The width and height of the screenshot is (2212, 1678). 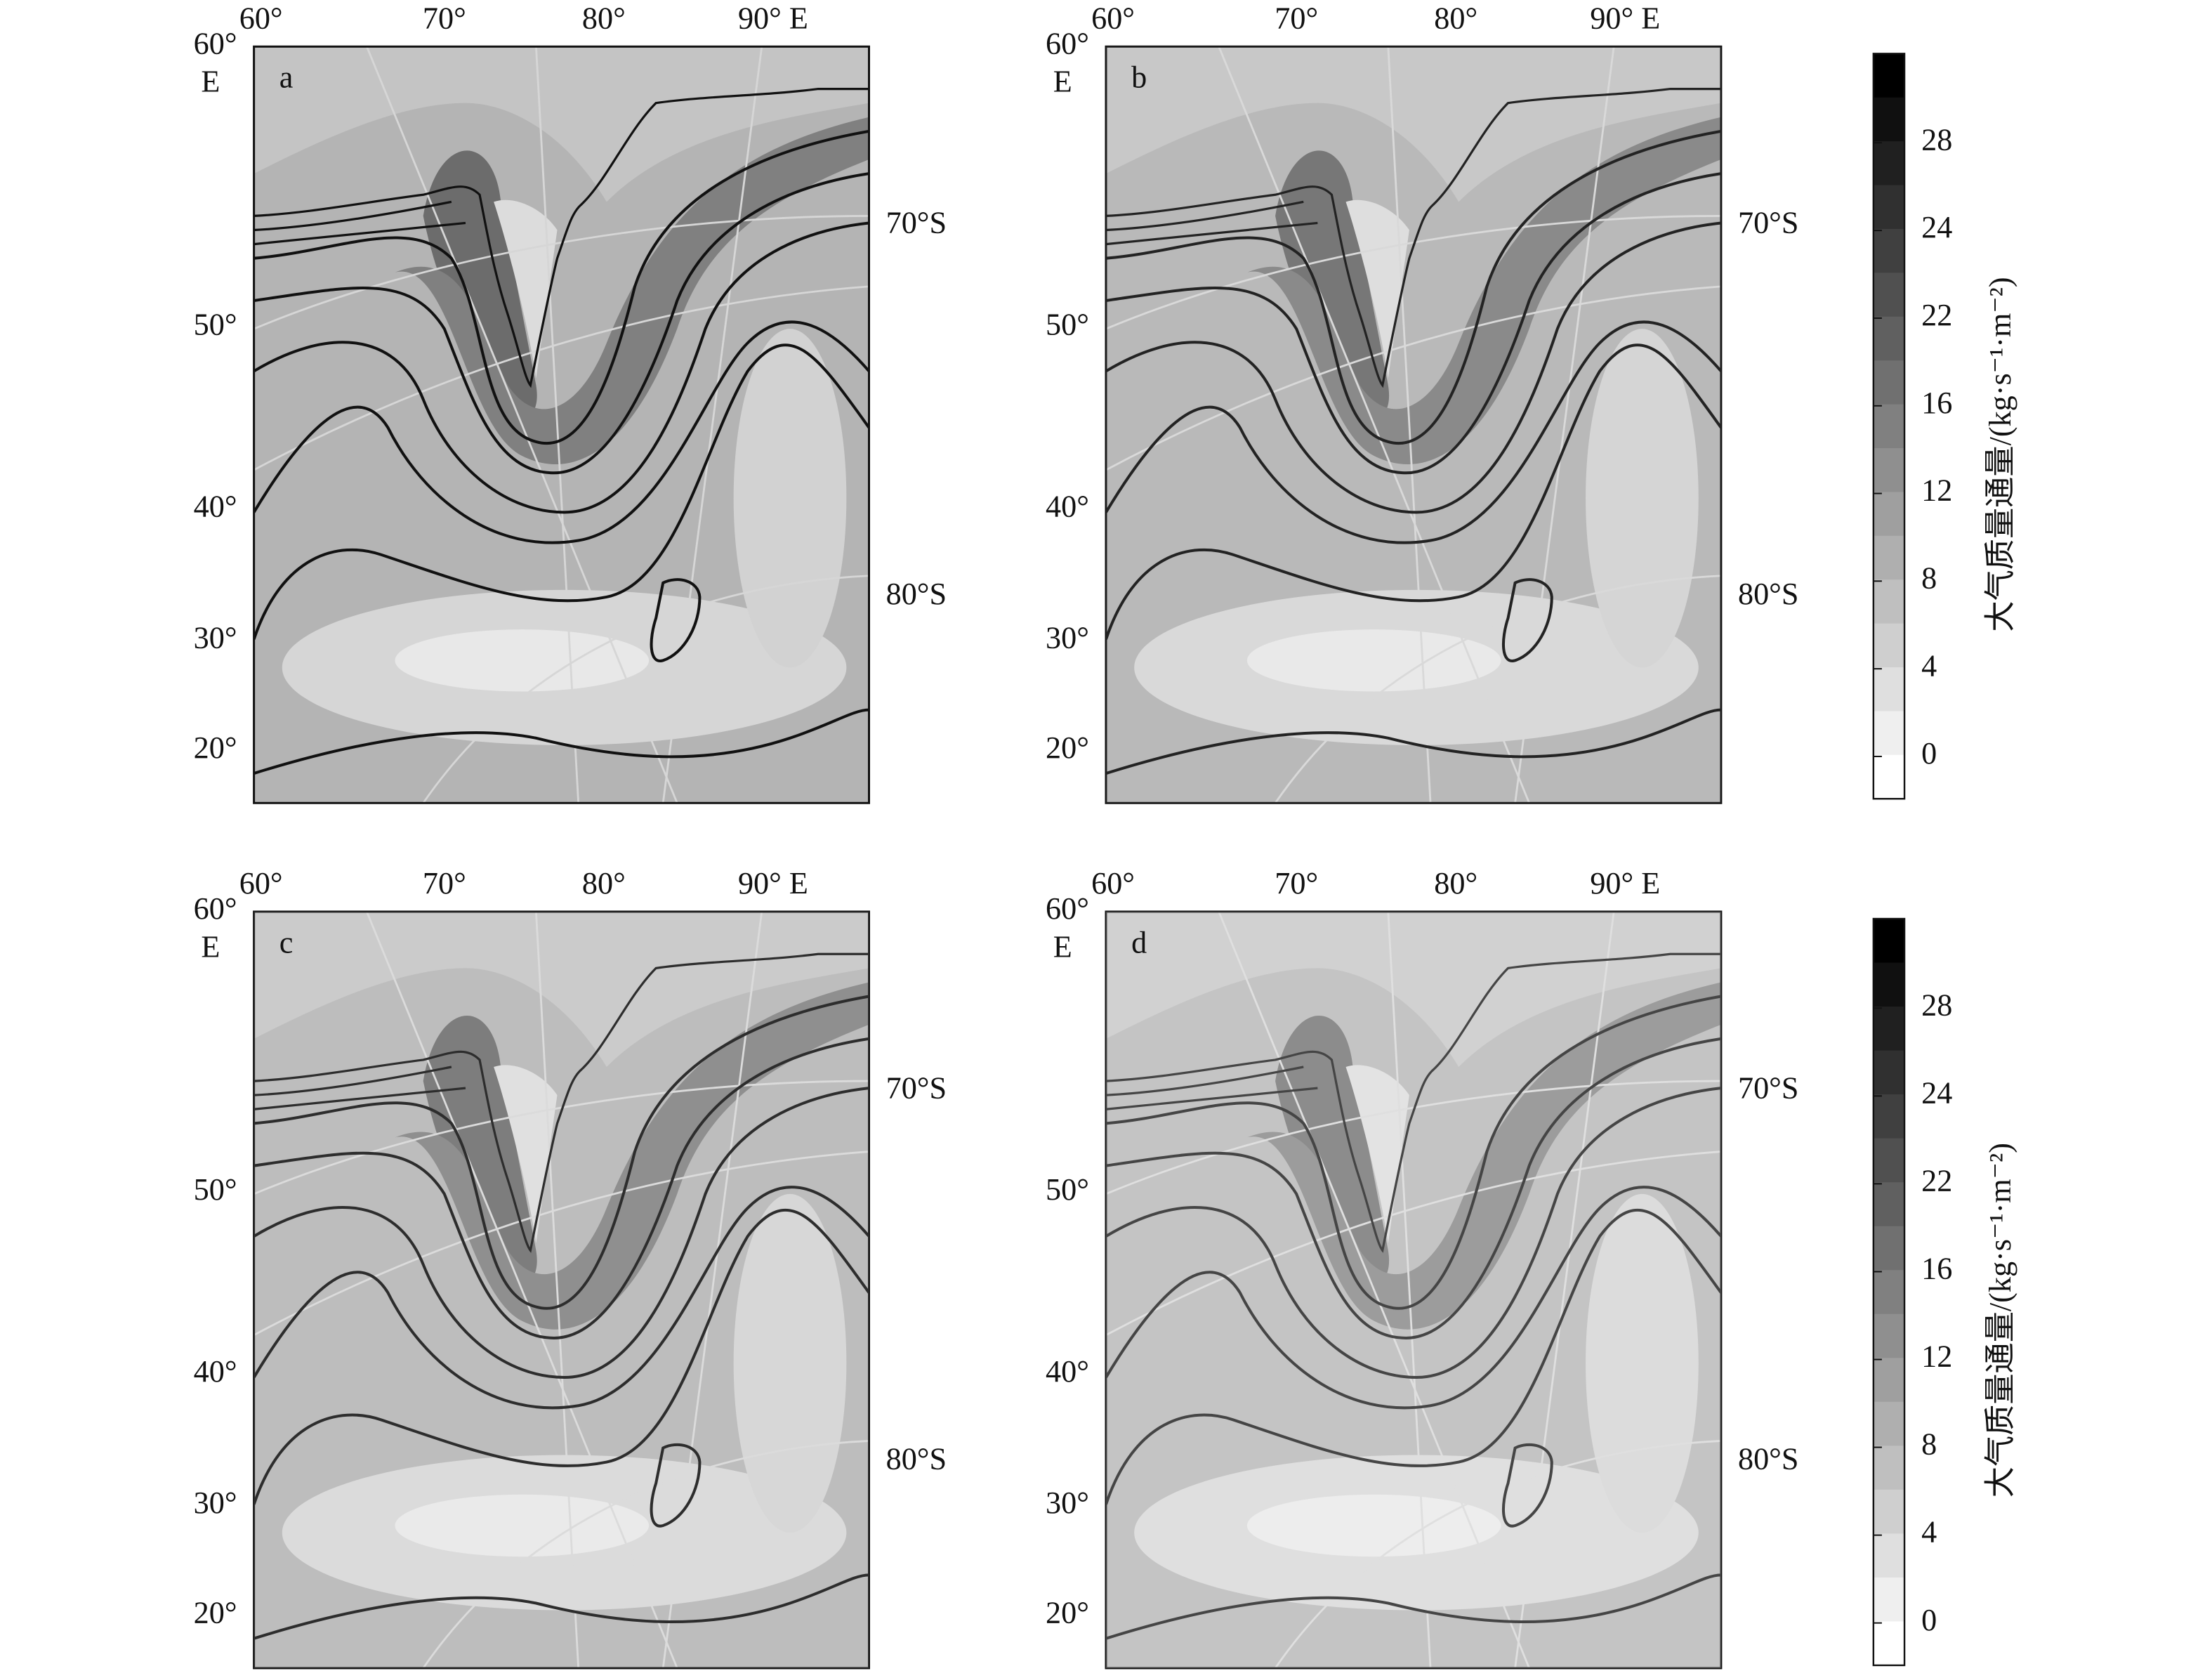 I want to click on panel-label: c, so click(x=286, y=942).